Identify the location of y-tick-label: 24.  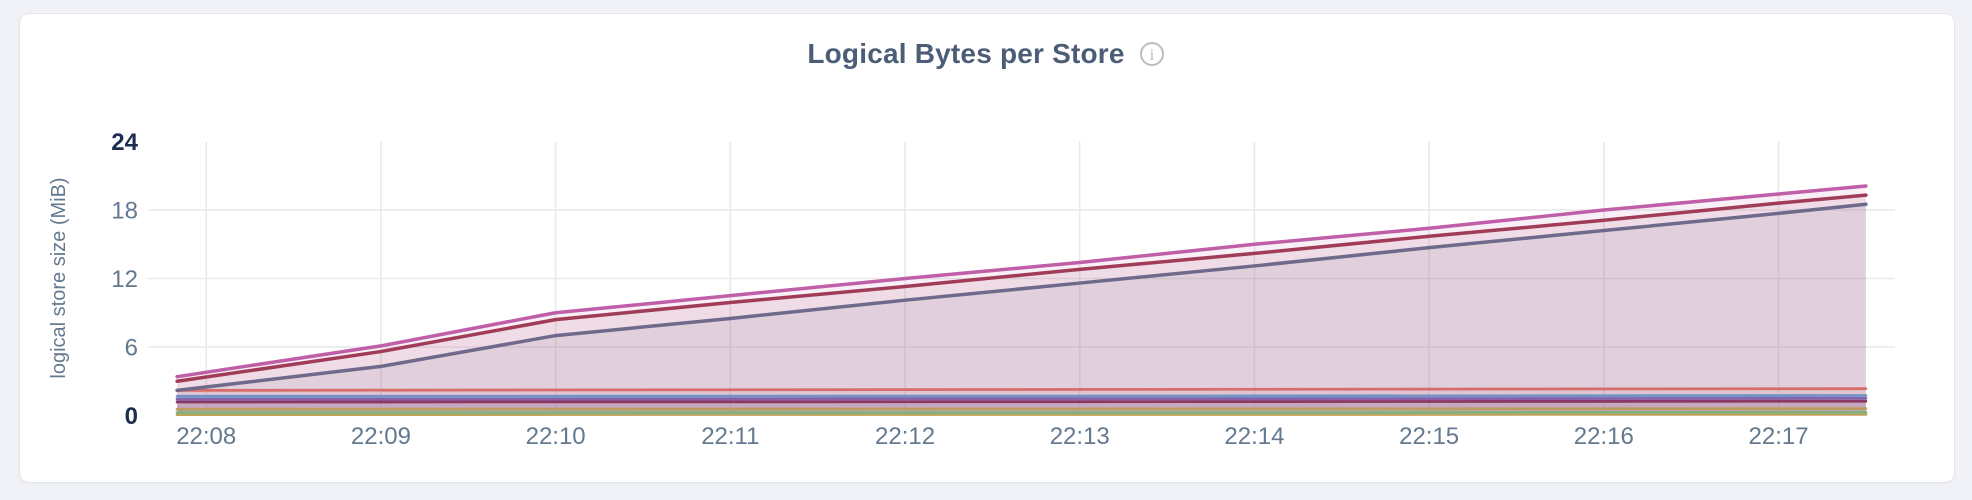
(124, 142).